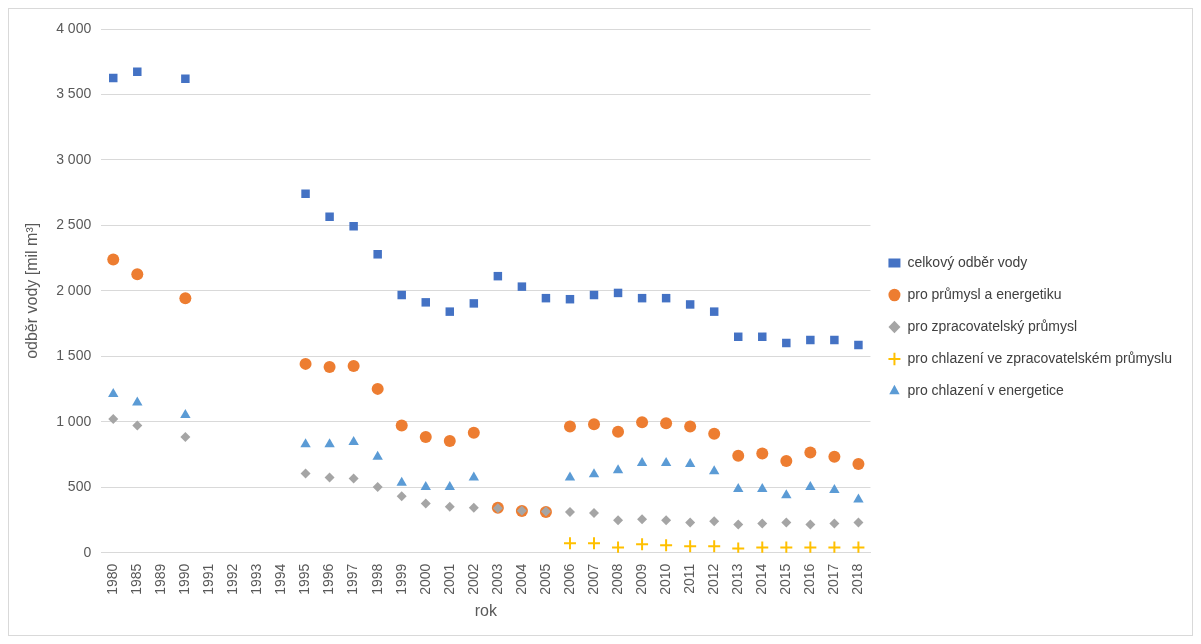 The width and height of the screenshot is (1201, 644). I want to click on y-tick-label: 500, so click(79, 486).